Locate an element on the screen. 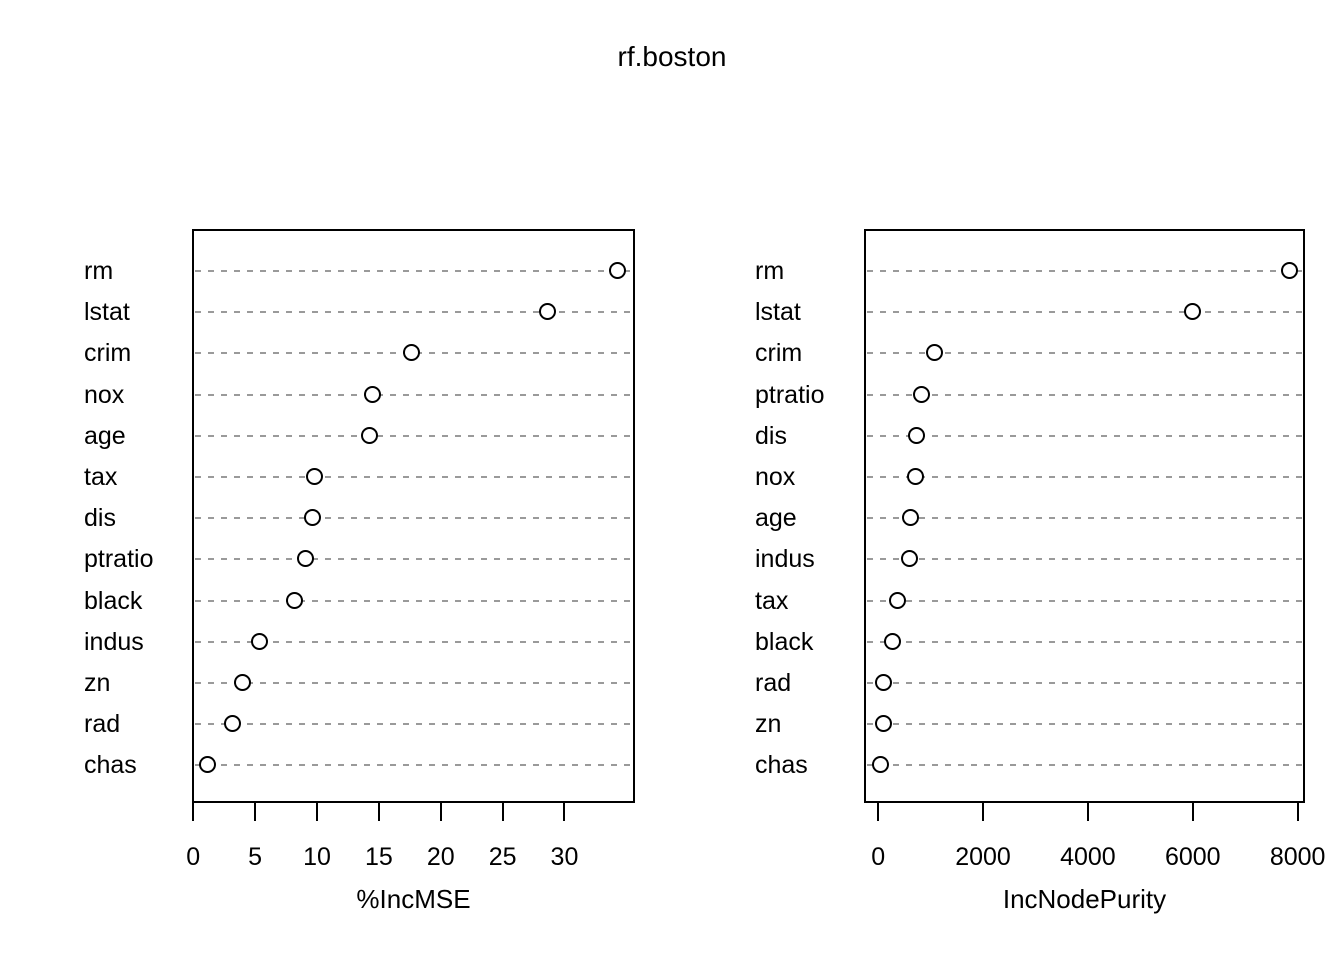  x-tick-label: 10 is located at coordinates (317, 857).